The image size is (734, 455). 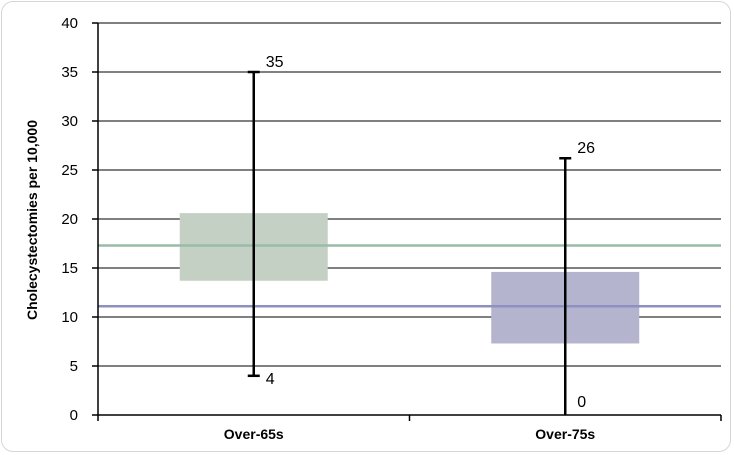 I want to click on x-category-labels: Over-65s Over-75s, so click(x=410, y=434).